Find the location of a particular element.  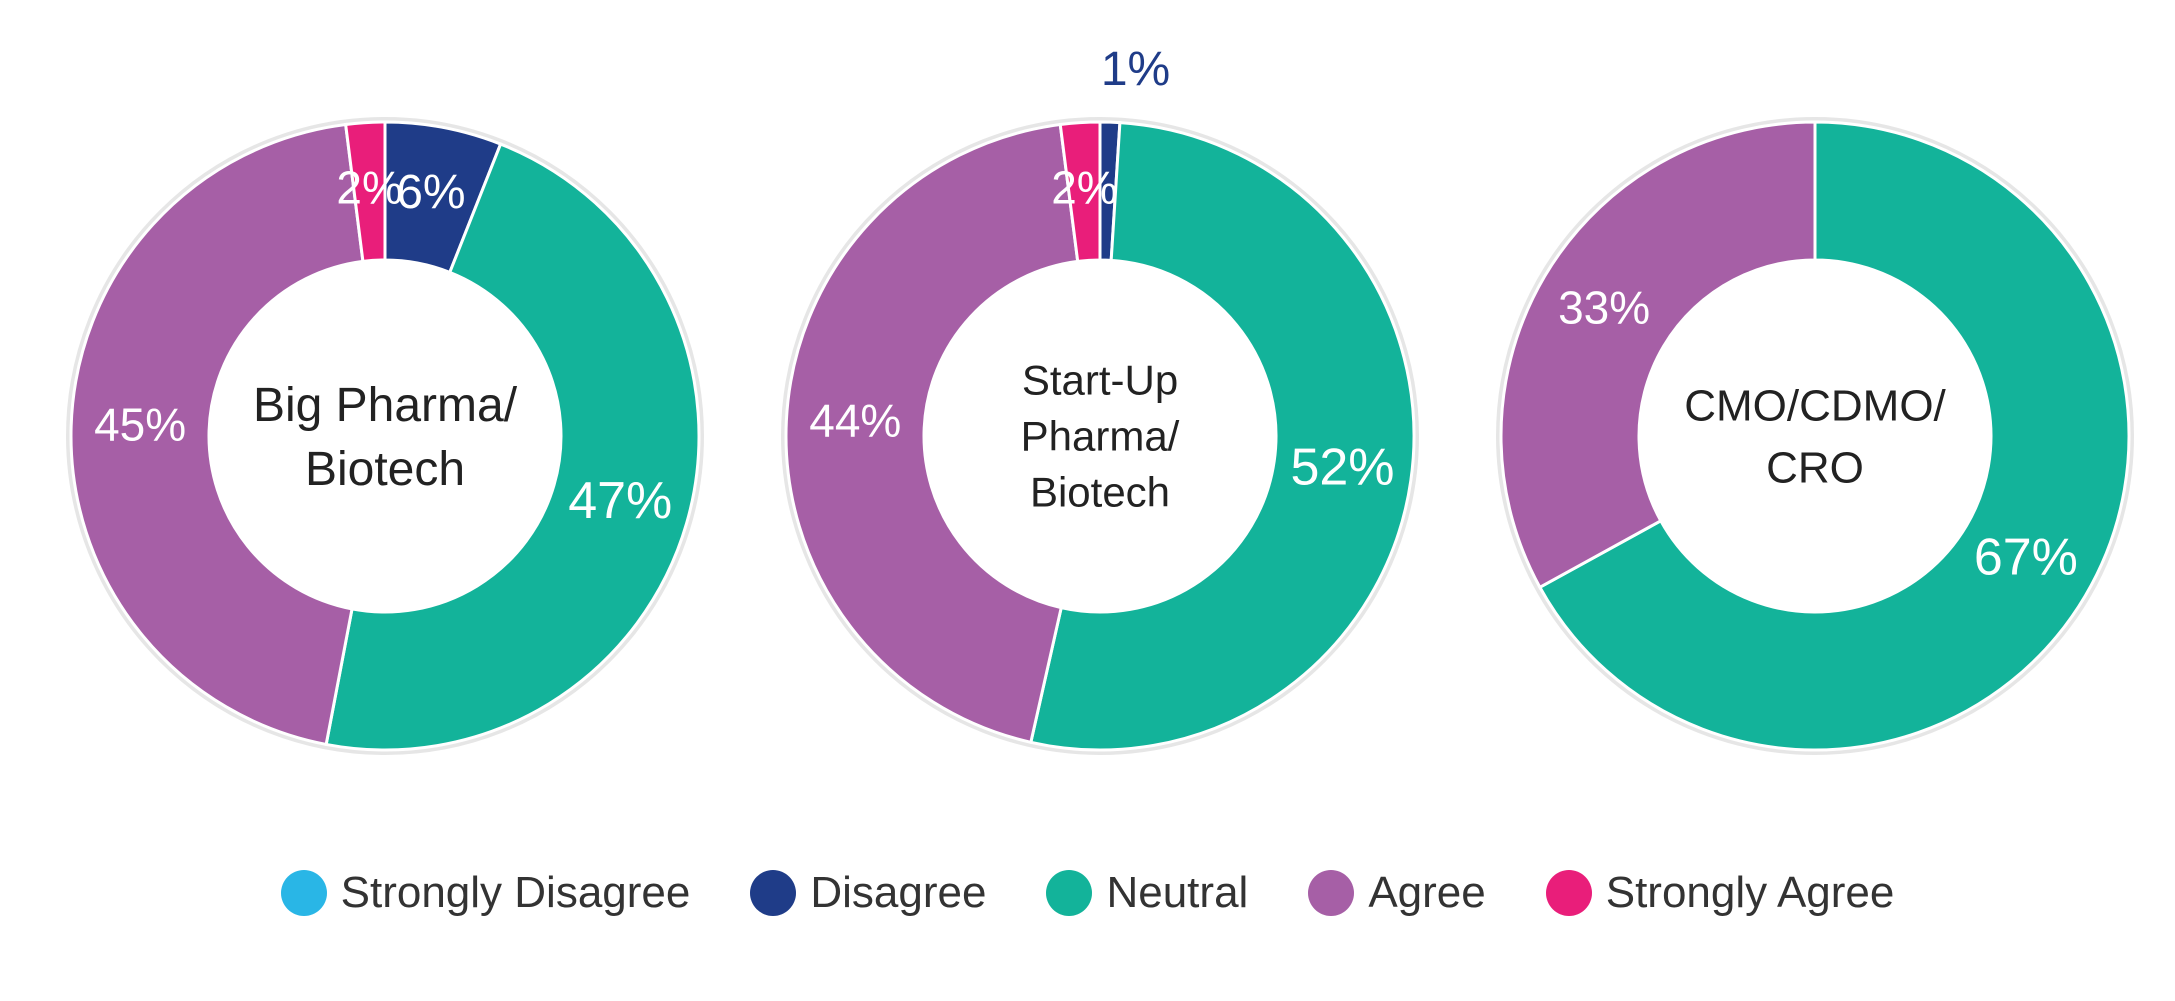

legend-item-neutral: Neutral is located at coordinates (1147, 893).